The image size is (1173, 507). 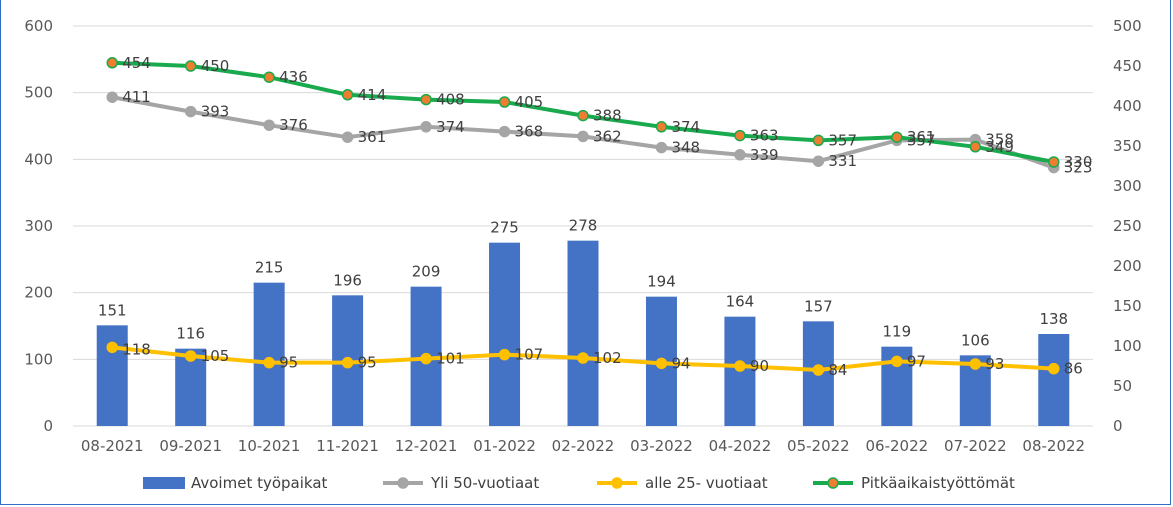 What do you see at coordinates (1127, 26) in the screenshot?
I see `y-right-tick-label: 500` at bounding box center [1127, 26].